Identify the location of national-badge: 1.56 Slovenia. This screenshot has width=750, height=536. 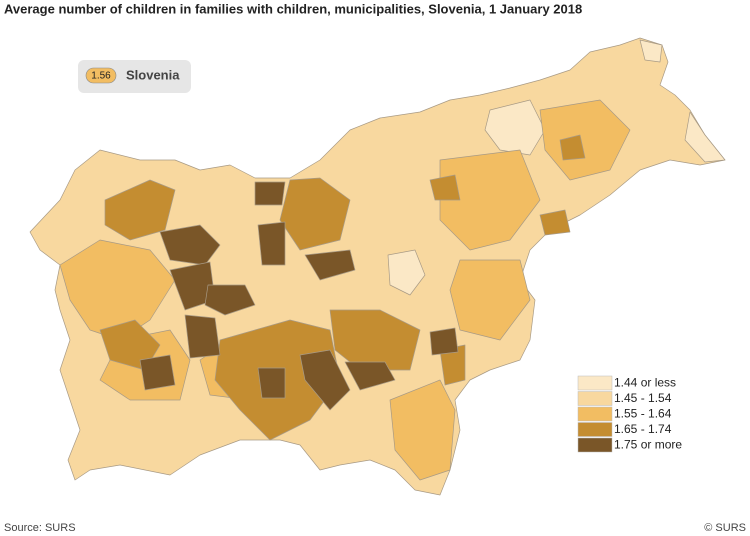
(134, 76).